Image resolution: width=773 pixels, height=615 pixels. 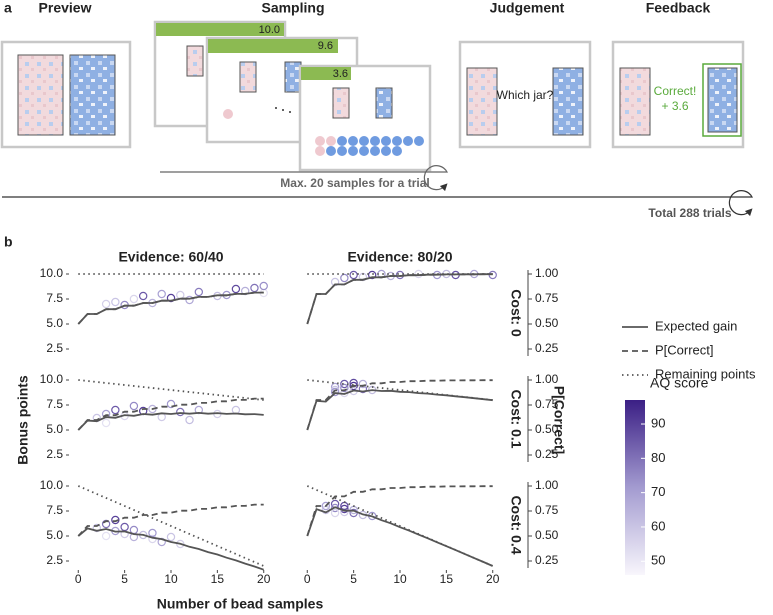 I want to click on bonus-counter: 9.6, so click(x=325, y=46).